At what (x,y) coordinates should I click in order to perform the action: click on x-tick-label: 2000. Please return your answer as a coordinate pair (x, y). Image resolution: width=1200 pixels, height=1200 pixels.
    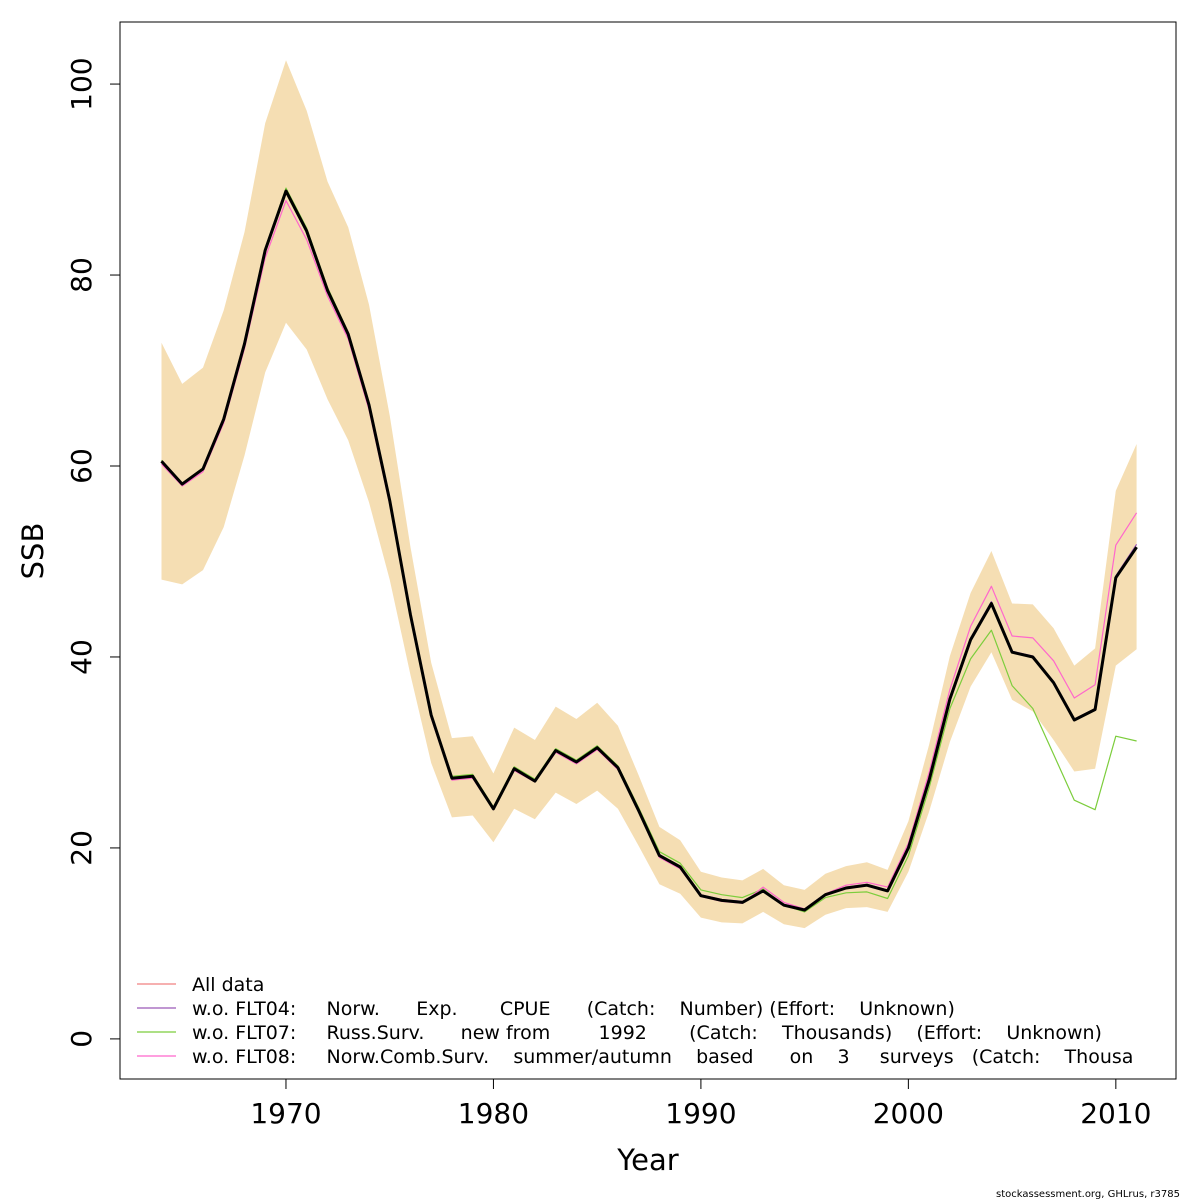
    Looking at the image, I should click on (908, 1113).